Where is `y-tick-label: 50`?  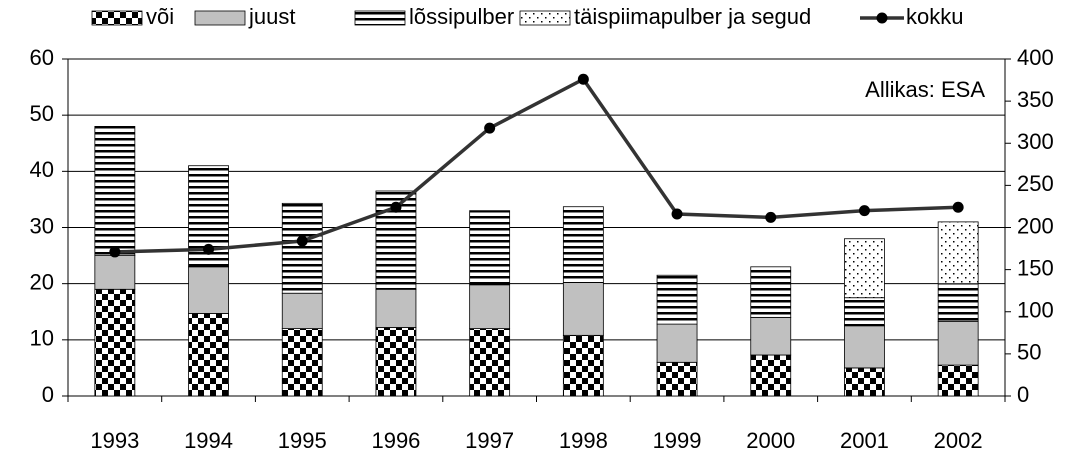
y-tick-label: 50 is located at coordinates (42, 113).